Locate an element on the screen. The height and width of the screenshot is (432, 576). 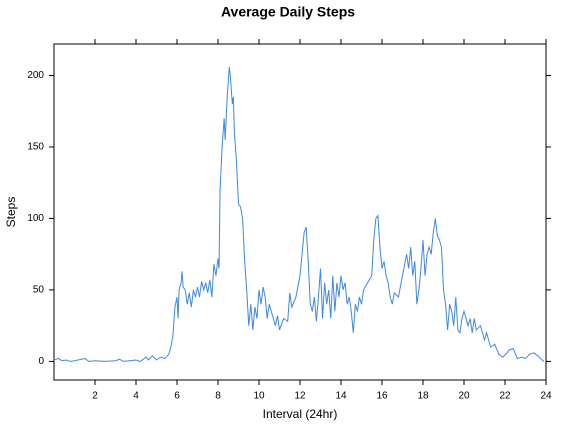
x-tick-label: 16 is located at coordinates (382, 396).